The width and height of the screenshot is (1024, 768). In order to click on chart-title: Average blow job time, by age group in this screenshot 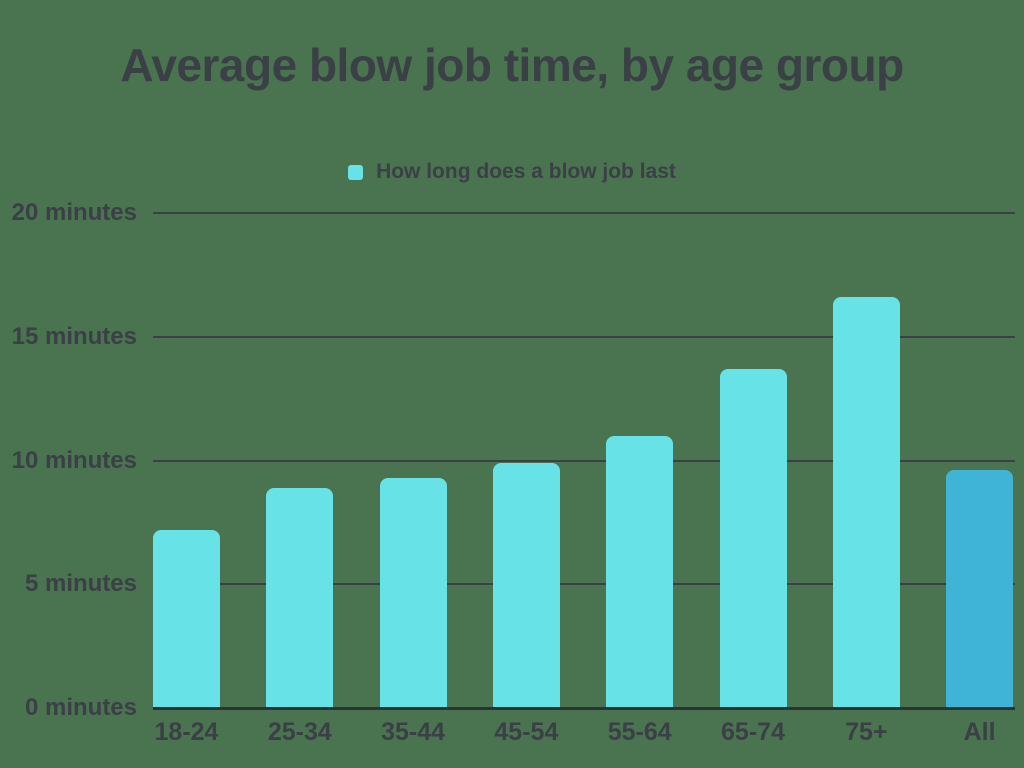, I will do `click(512, 65)`.